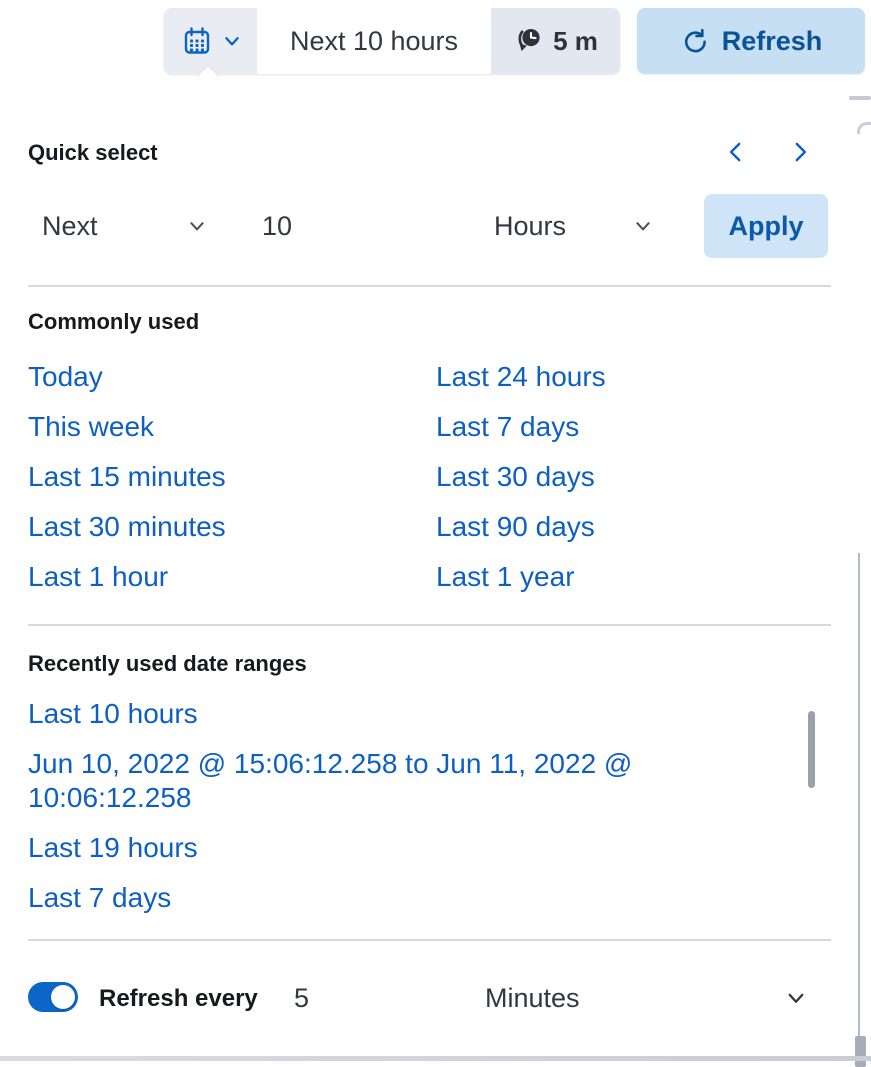  Describe the element at coordinates (860, 1051) in the screenshot. I see `page-scrollbar-thumb` at that location.